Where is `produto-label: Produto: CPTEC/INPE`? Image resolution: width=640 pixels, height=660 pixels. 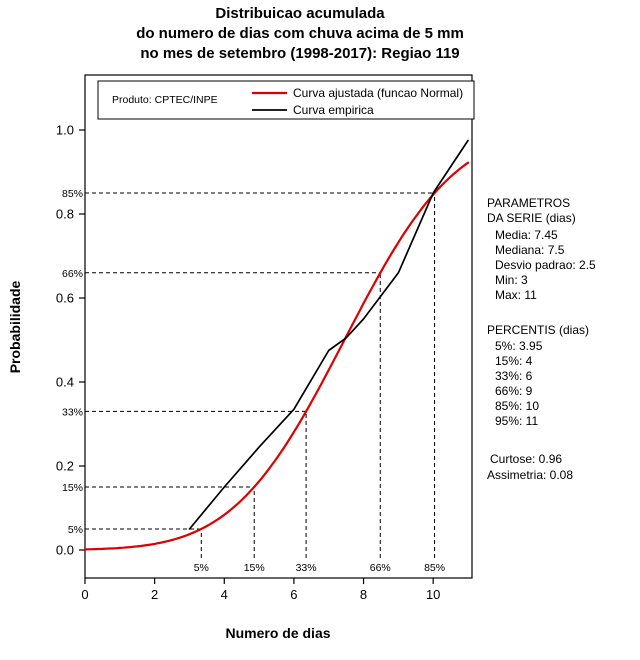 produto-label: Produto: CPTEC/INPE is located at coordinates (165, 100).